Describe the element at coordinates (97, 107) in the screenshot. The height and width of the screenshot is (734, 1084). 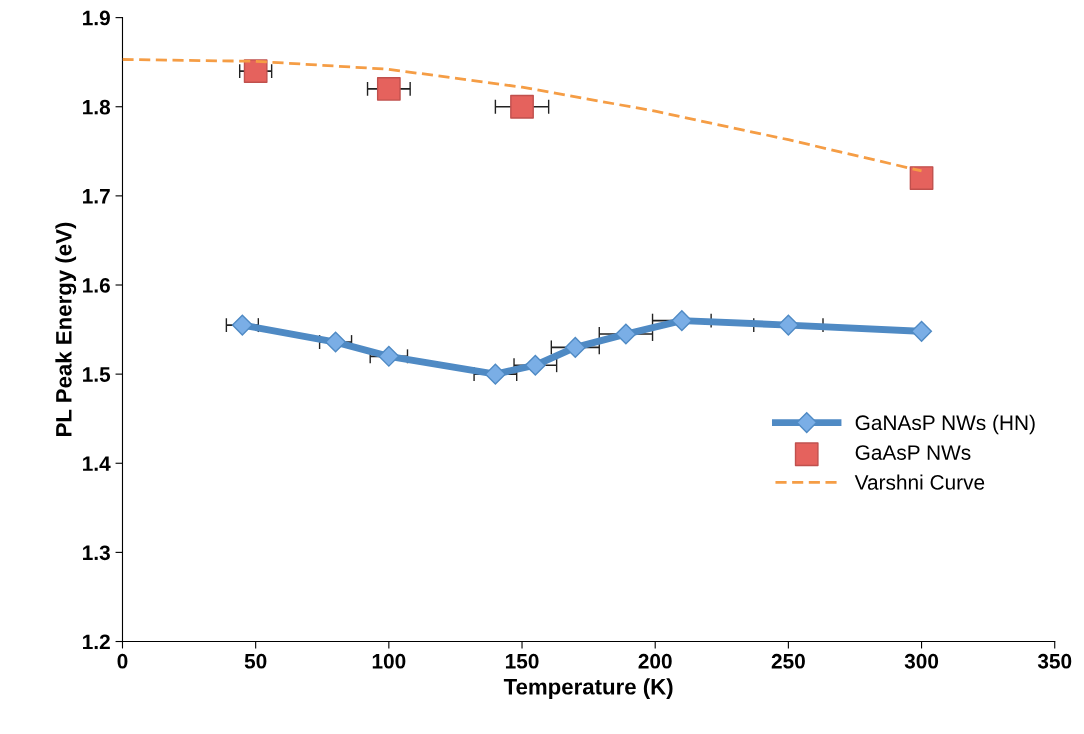
I see `y-tick-label: 1.8` at that location.